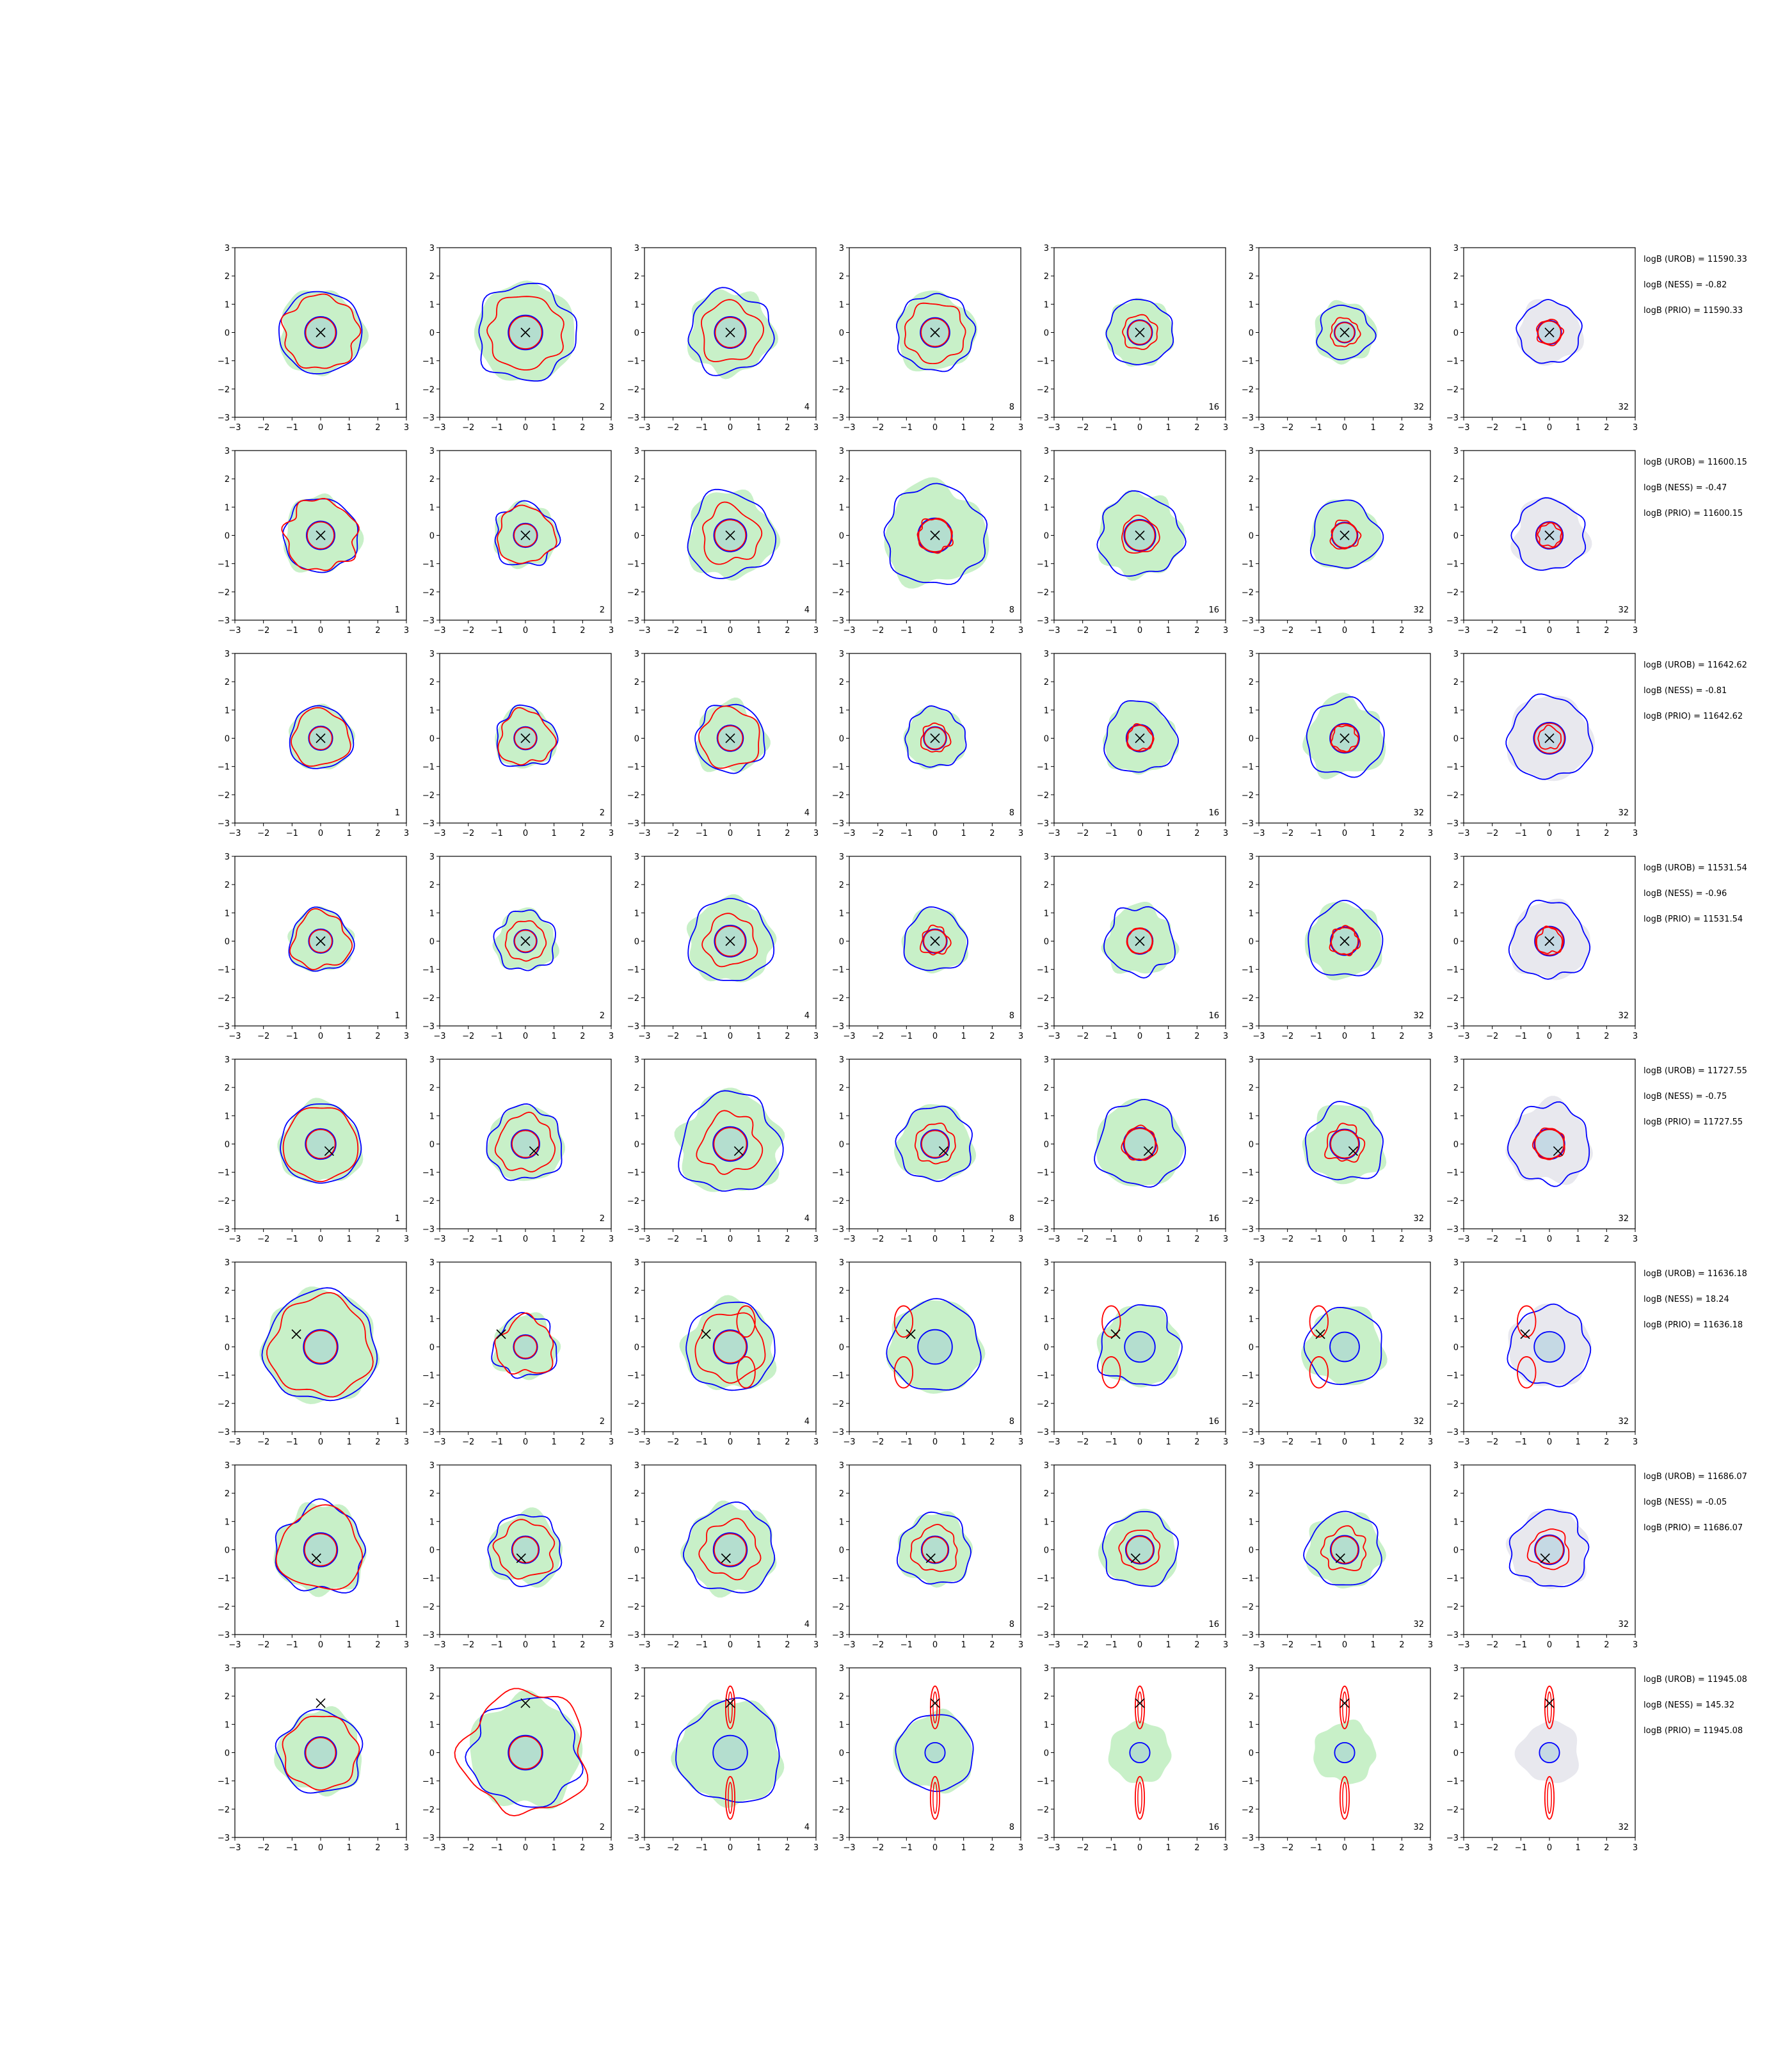 The width and height of the screenshot is (1792, 2048). I want to click on panel-r6-c7: −3−3 −2 −2 −1 −1 0 0 1 1 2 2 3 3 32, so click(1542, 1352).